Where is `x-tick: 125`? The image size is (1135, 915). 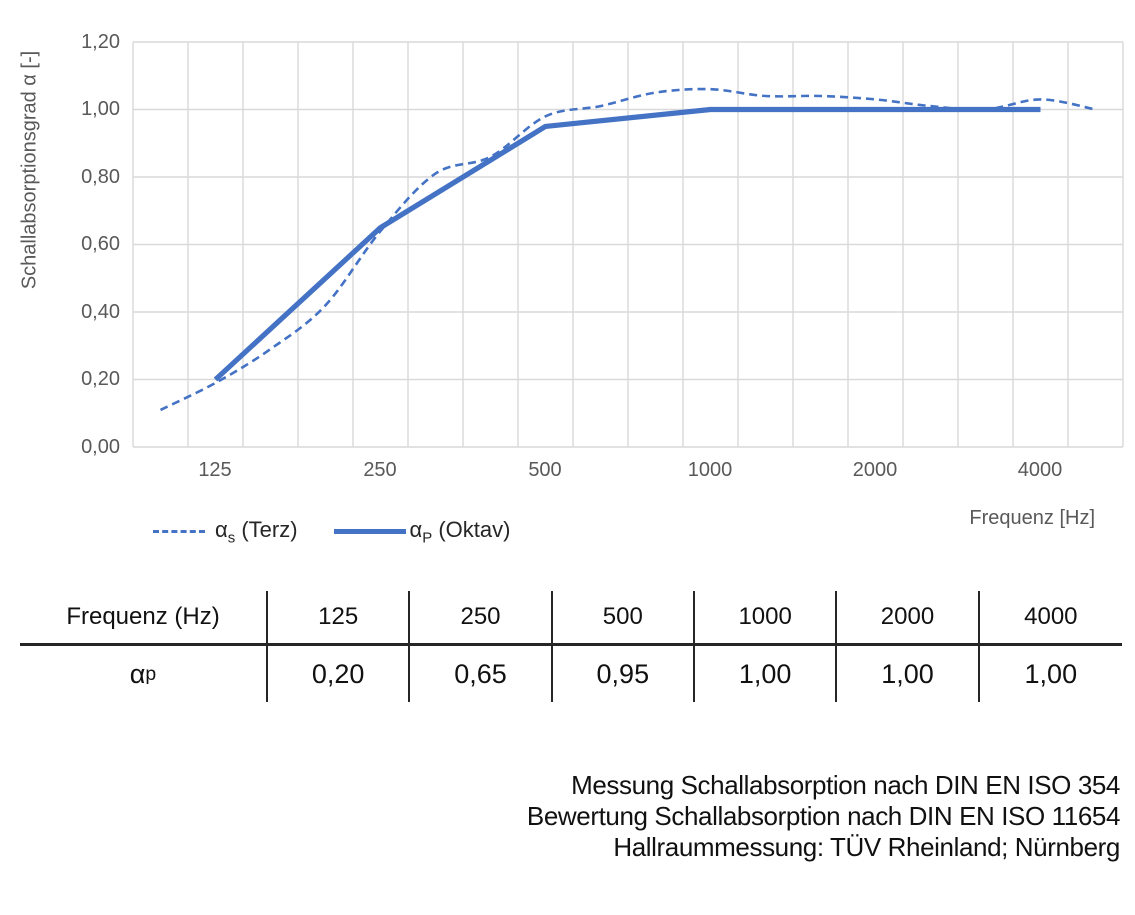
x-tick: 125 is located at coordinates (215, 470).